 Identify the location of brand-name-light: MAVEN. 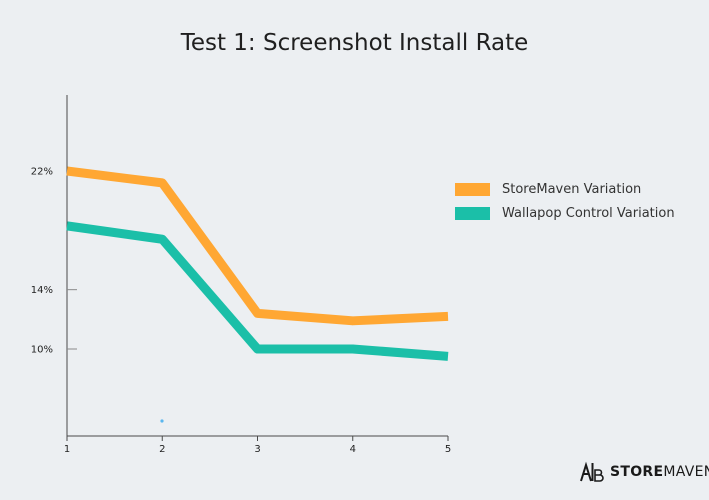
(686, 472).